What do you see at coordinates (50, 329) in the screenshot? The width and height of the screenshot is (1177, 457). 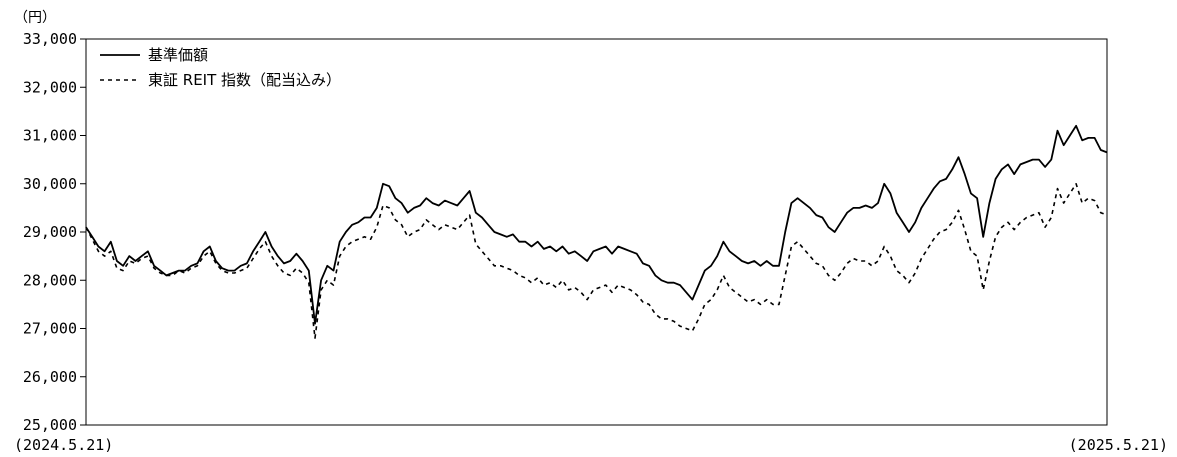 I see `y-tick-label: 27,000` at bounding box center [50, 329].